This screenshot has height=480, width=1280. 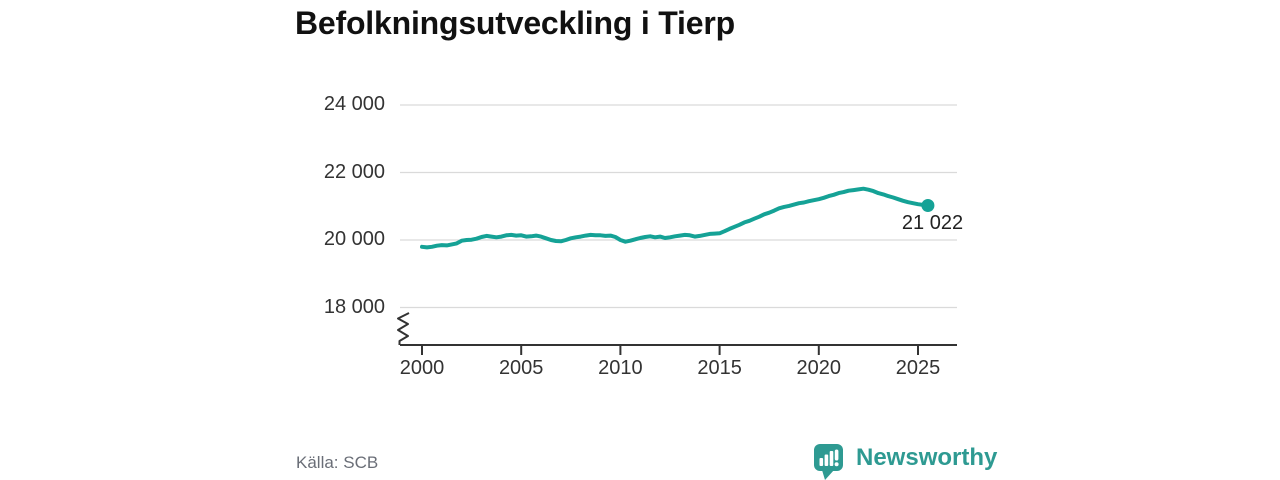 I want to click on y-axis-tick-label: 18 000, so click(x=354, y=306).